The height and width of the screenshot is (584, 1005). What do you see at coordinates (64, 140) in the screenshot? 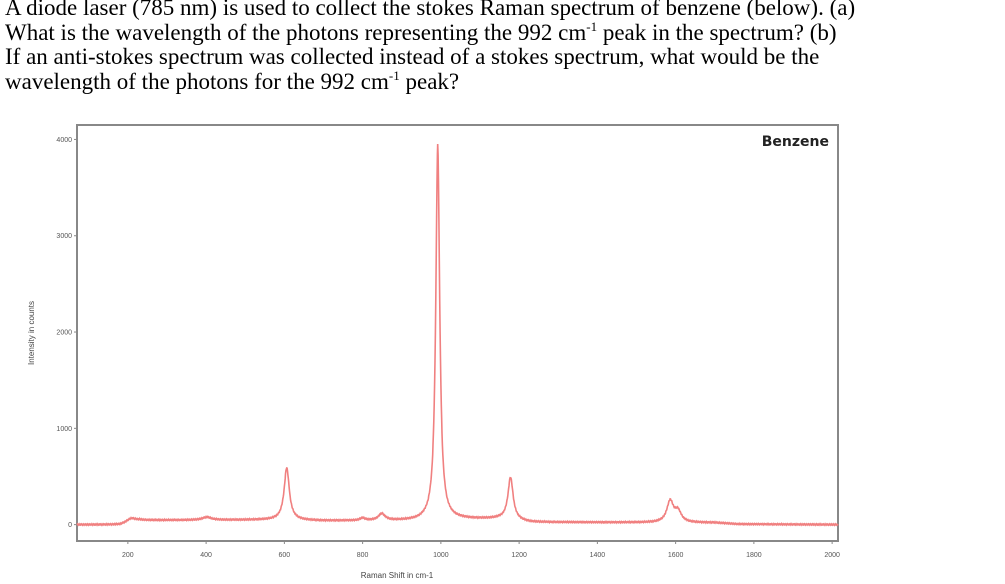
I see `y-tick-label: 4000` at bounding box center [64, 140].